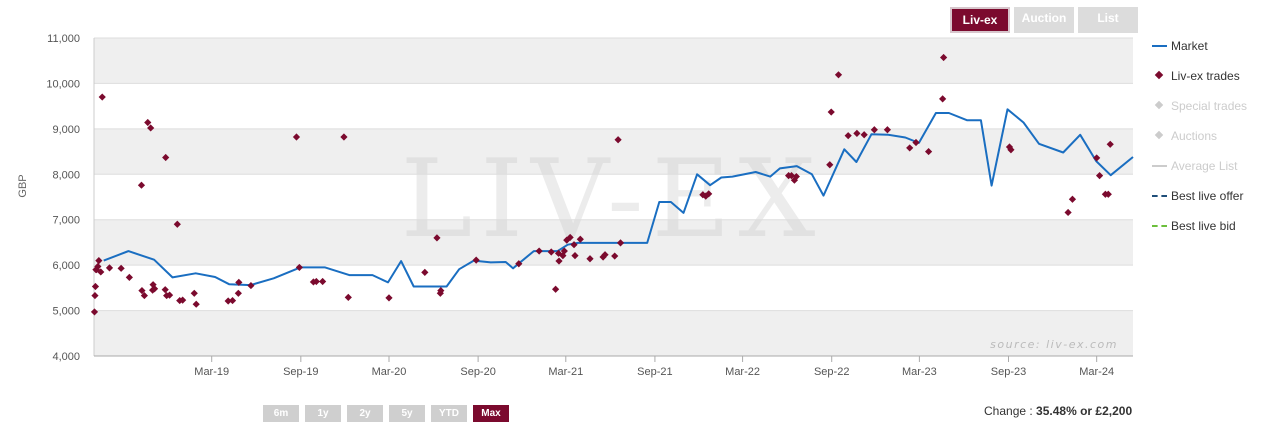 Image resolution: width=1274 pixels, height=434 pixels. Describe the element at coordinates (63, 84) in the screenshot. I see `y-tick-label: 10,000` at that location.